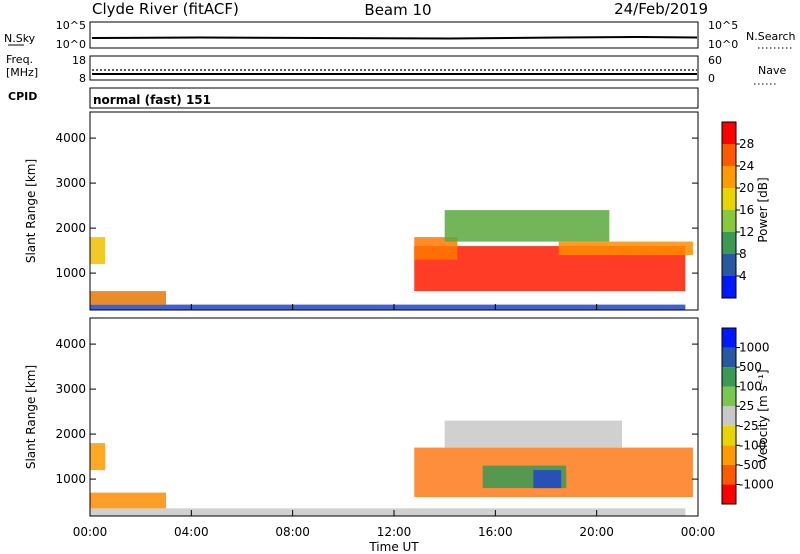 The width and height of the screenshot is (800, 554). I want to click on nave-tick-bottom: 0, so click(711, 78).